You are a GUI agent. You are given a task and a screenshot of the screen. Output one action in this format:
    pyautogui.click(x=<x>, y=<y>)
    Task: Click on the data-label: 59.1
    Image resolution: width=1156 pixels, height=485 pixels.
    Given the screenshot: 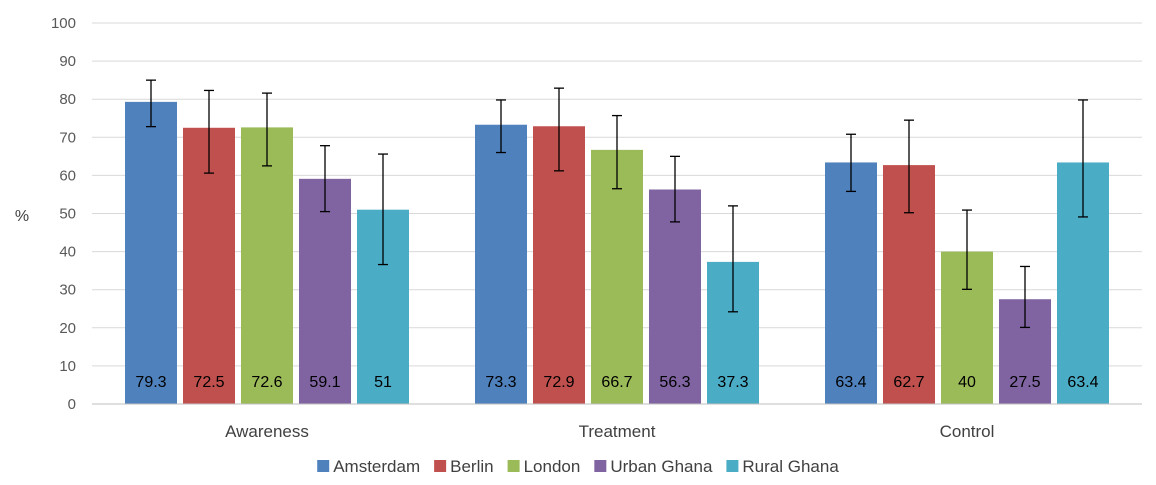 What is the action you would take?
    pyautogui.click(x=324, y=382)
    